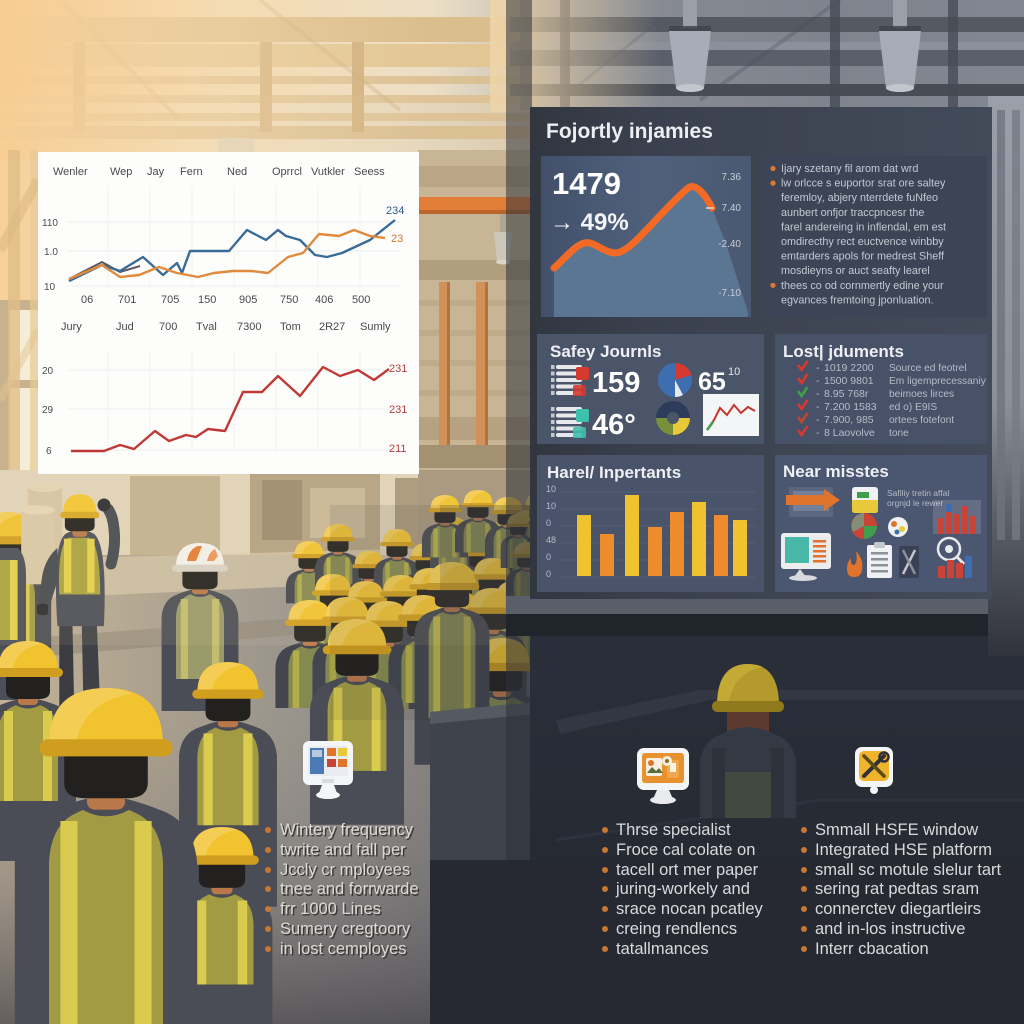 This screenshot has height=1024, width=1024. Describe the element at coordinates (207, 300) in the screenshot. I see `svg-text: 150` at that location.